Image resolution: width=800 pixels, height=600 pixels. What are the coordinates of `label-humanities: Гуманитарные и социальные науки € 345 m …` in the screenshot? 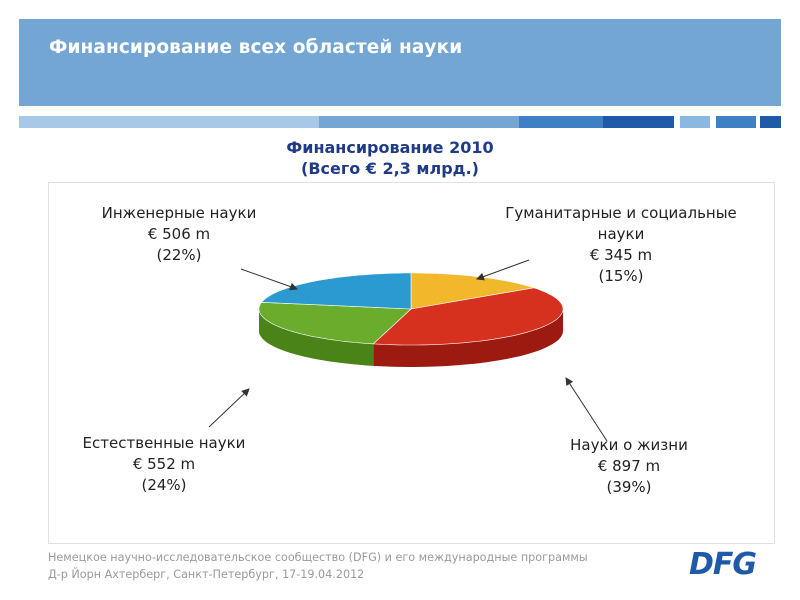 It's located at (621, 245).